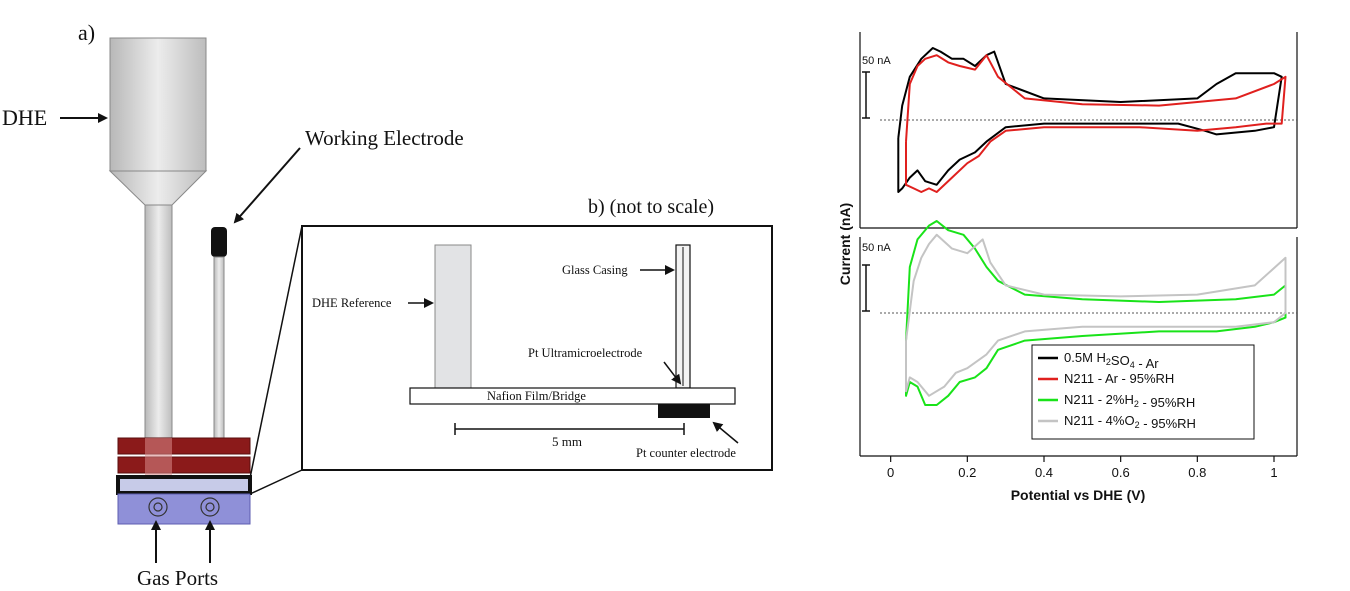 The height and width of the screenshot is (591, 1350). Describe the element at coordinates (219, 242) in the screenshot. I see `working-electrode-cap` at that location.